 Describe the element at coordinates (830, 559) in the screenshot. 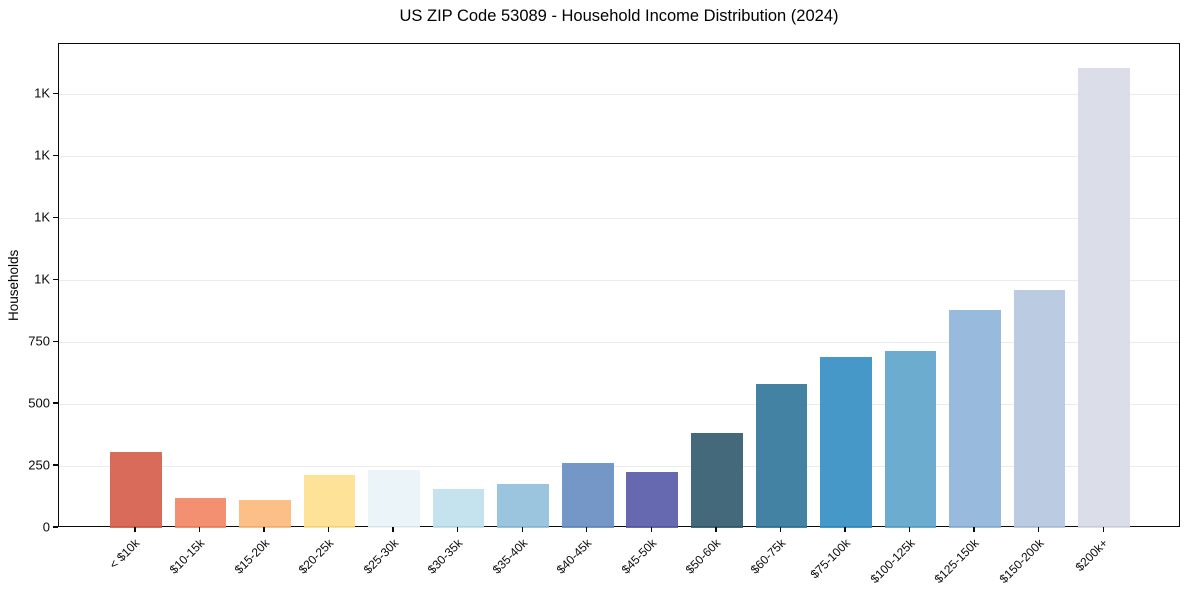

I see `x-tick-label: $75-100k` at that location.